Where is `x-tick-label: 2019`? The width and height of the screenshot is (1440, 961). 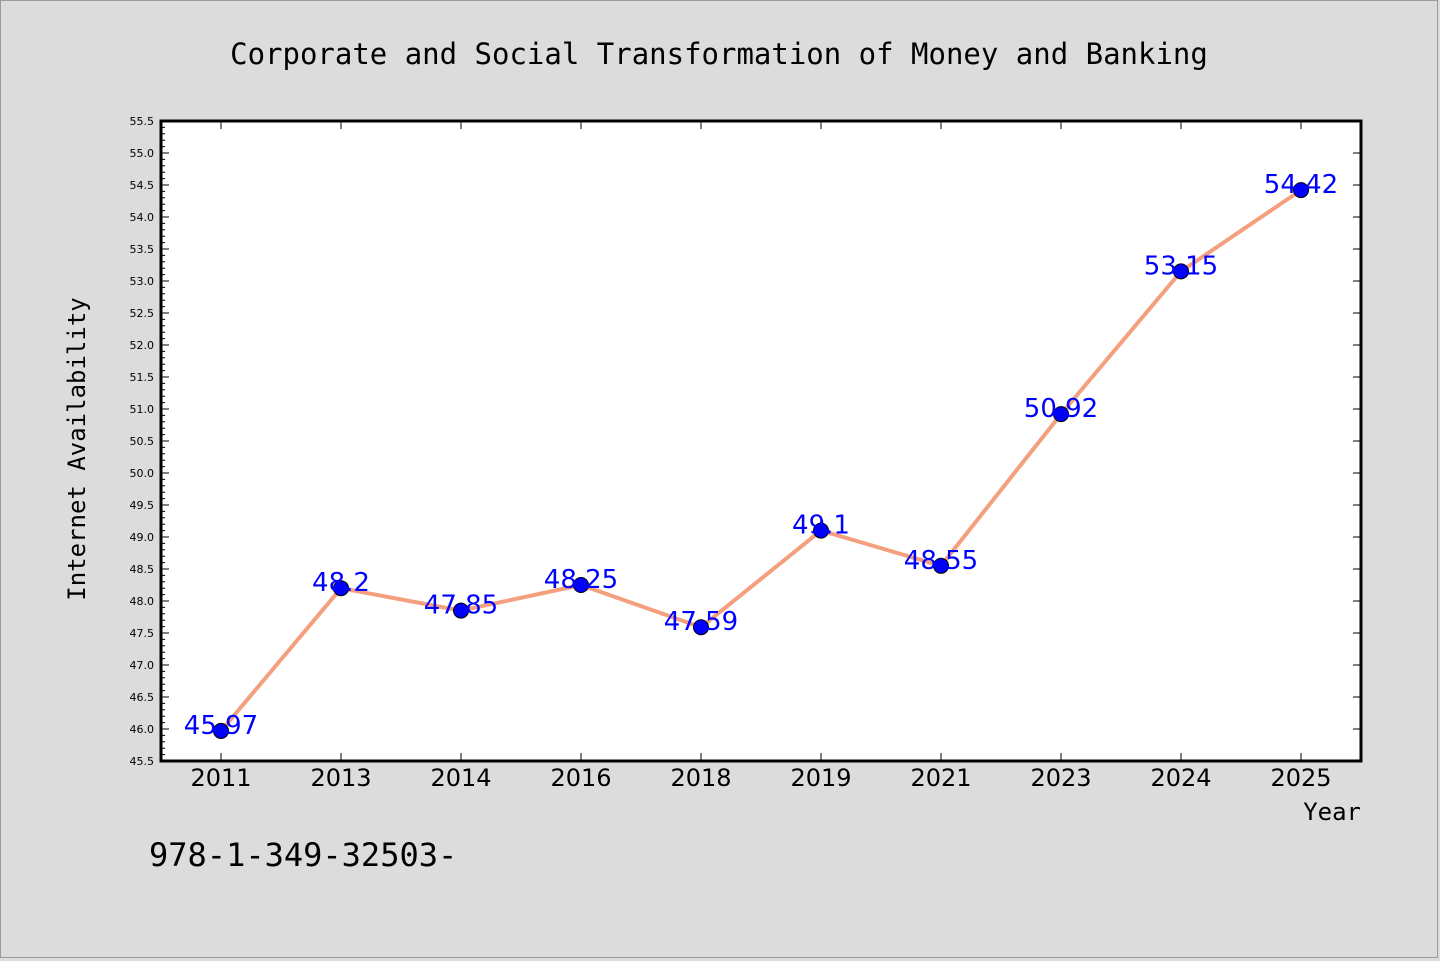 x-tick-label: 2019 is located at coordinates (820, 778).